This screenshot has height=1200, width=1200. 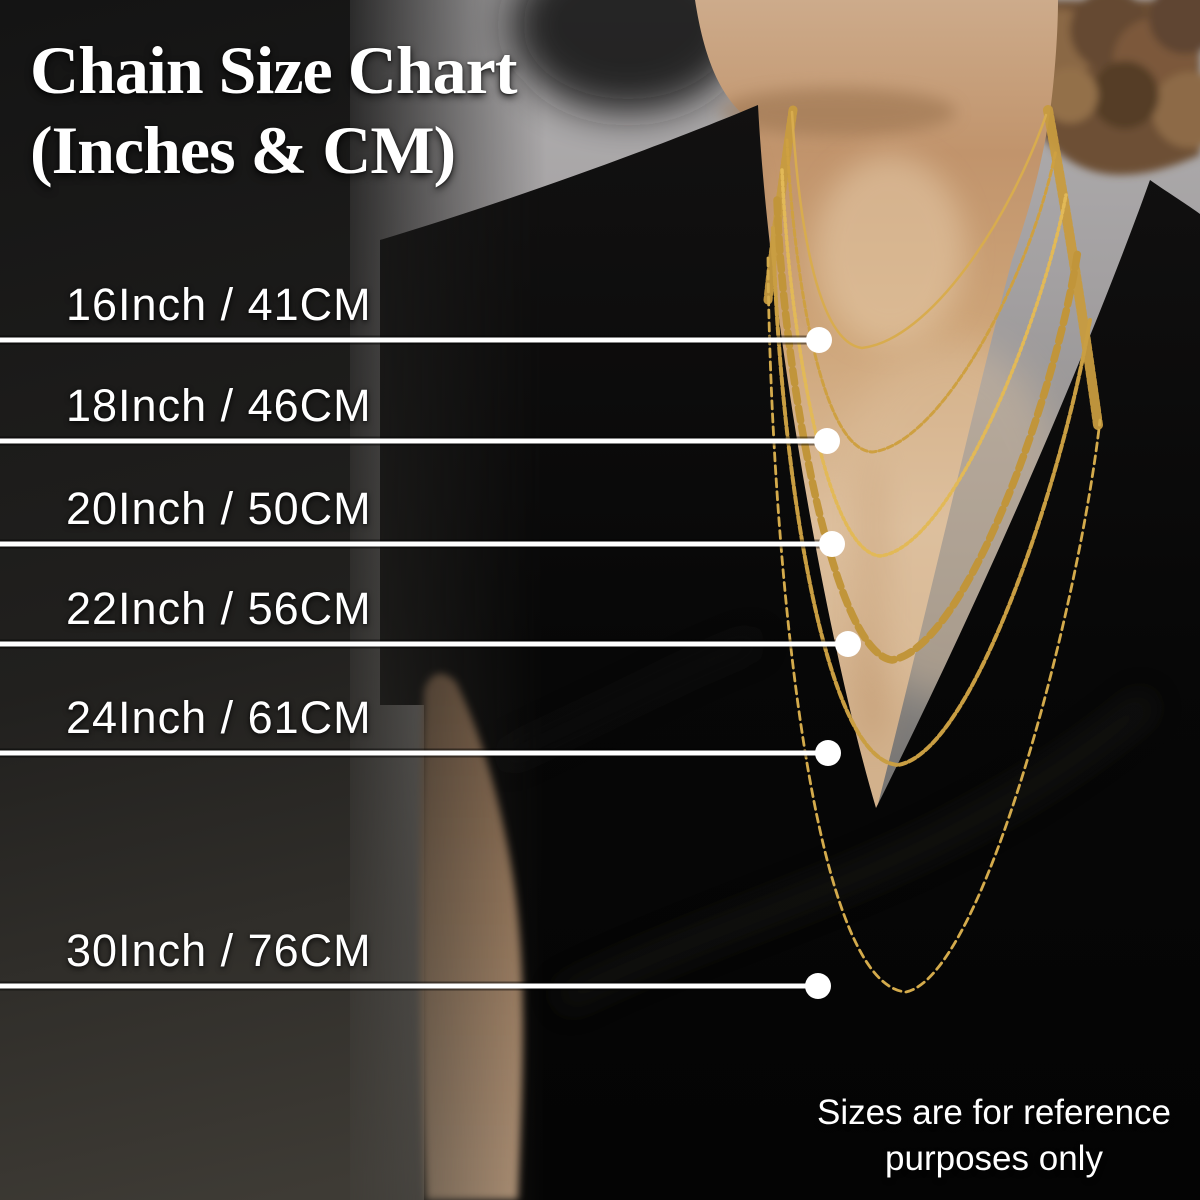 I want to click on chain-24-inch, so click(x=931, y=497).